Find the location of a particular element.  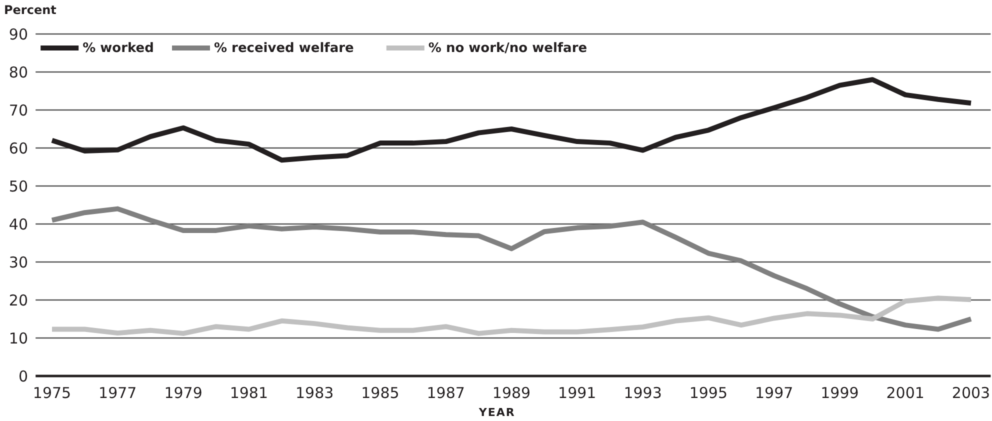

x-tick-label: 1993 is located at coordinates (643, 393).